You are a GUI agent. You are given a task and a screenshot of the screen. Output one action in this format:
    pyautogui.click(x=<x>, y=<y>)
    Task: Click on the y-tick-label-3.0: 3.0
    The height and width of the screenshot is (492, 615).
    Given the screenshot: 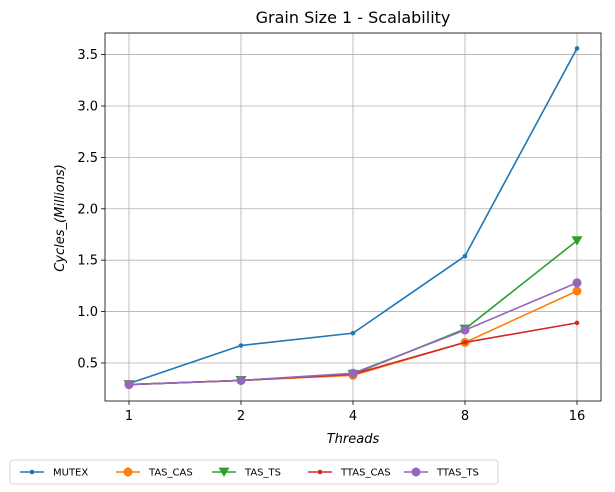 What is the action you would take?
    pyautogui.click(x=87, y=106)
    